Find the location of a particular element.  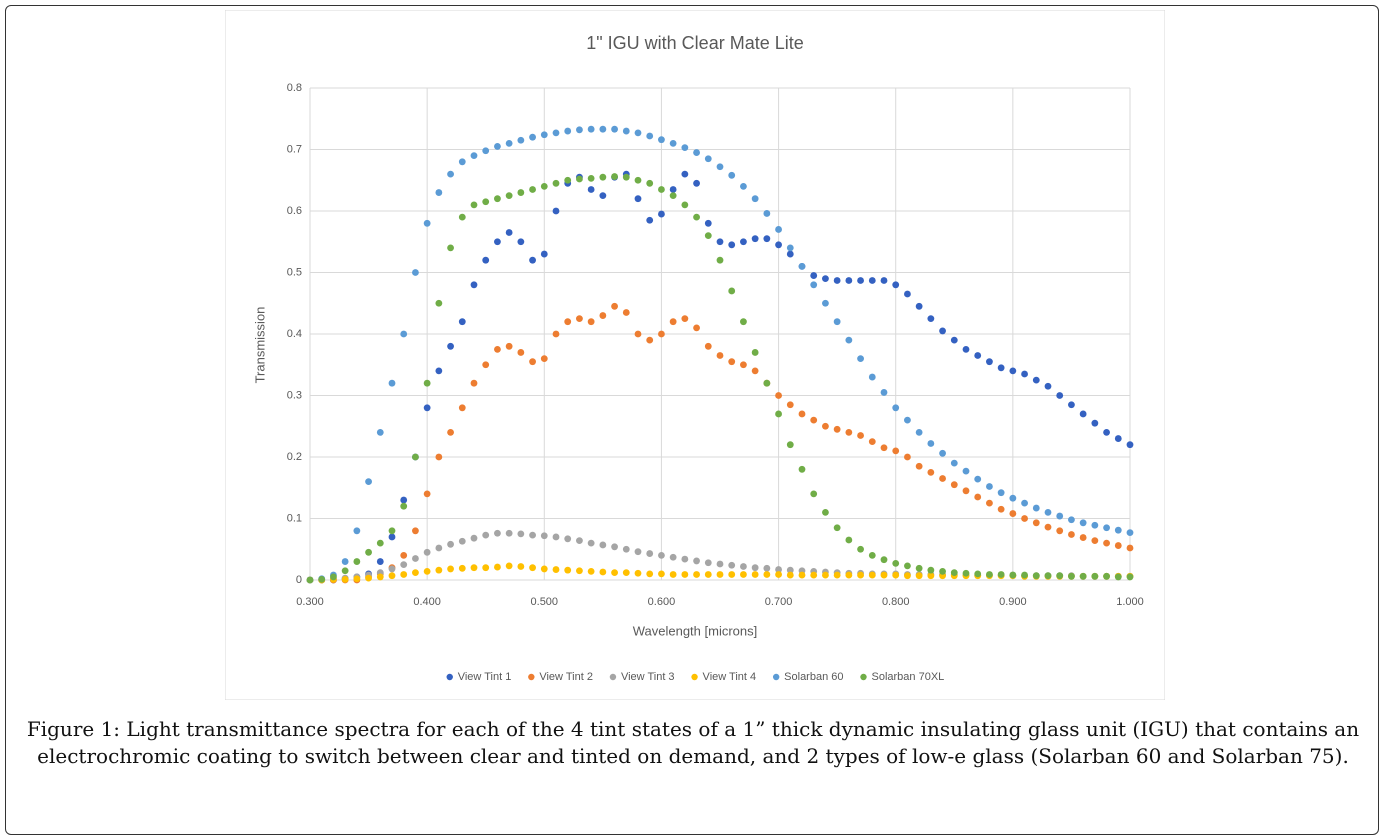

x-tick-label: 0.700 is located at coordinates (779, 602).